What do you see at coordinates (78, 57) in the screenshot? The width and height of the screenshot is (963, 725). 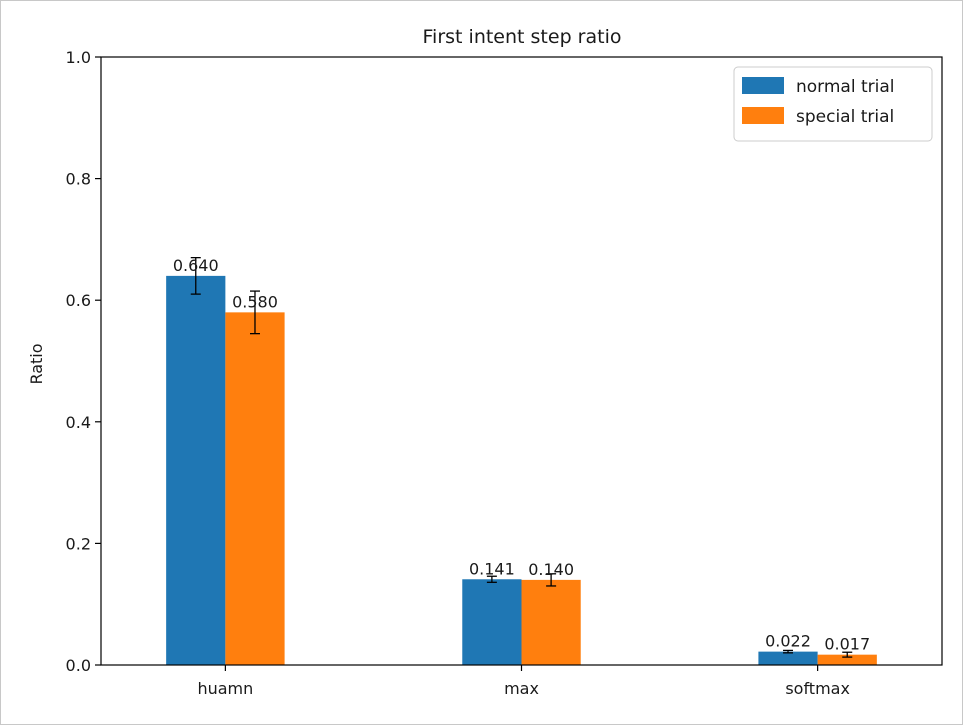 I see `y-tick-label: 1.0` at bounding box center [78, 57].